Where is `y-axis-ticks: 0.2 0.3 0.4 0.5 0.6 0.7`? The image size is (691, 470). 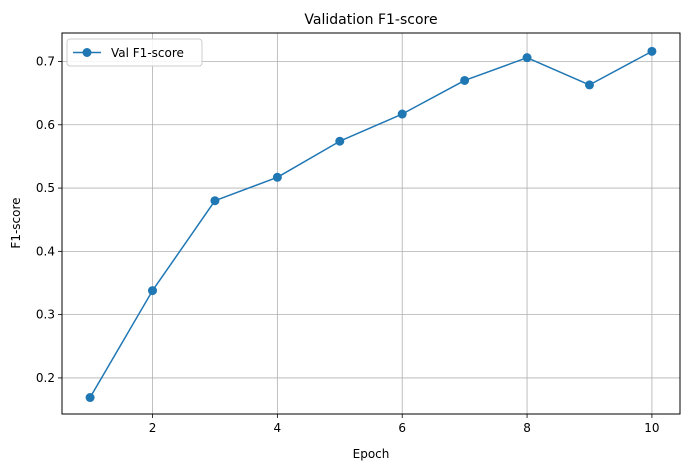 y-axis-ticks: 0.2 0.3 0.4 0.5 0.6 0.7 is located at coordinates (49, 219).